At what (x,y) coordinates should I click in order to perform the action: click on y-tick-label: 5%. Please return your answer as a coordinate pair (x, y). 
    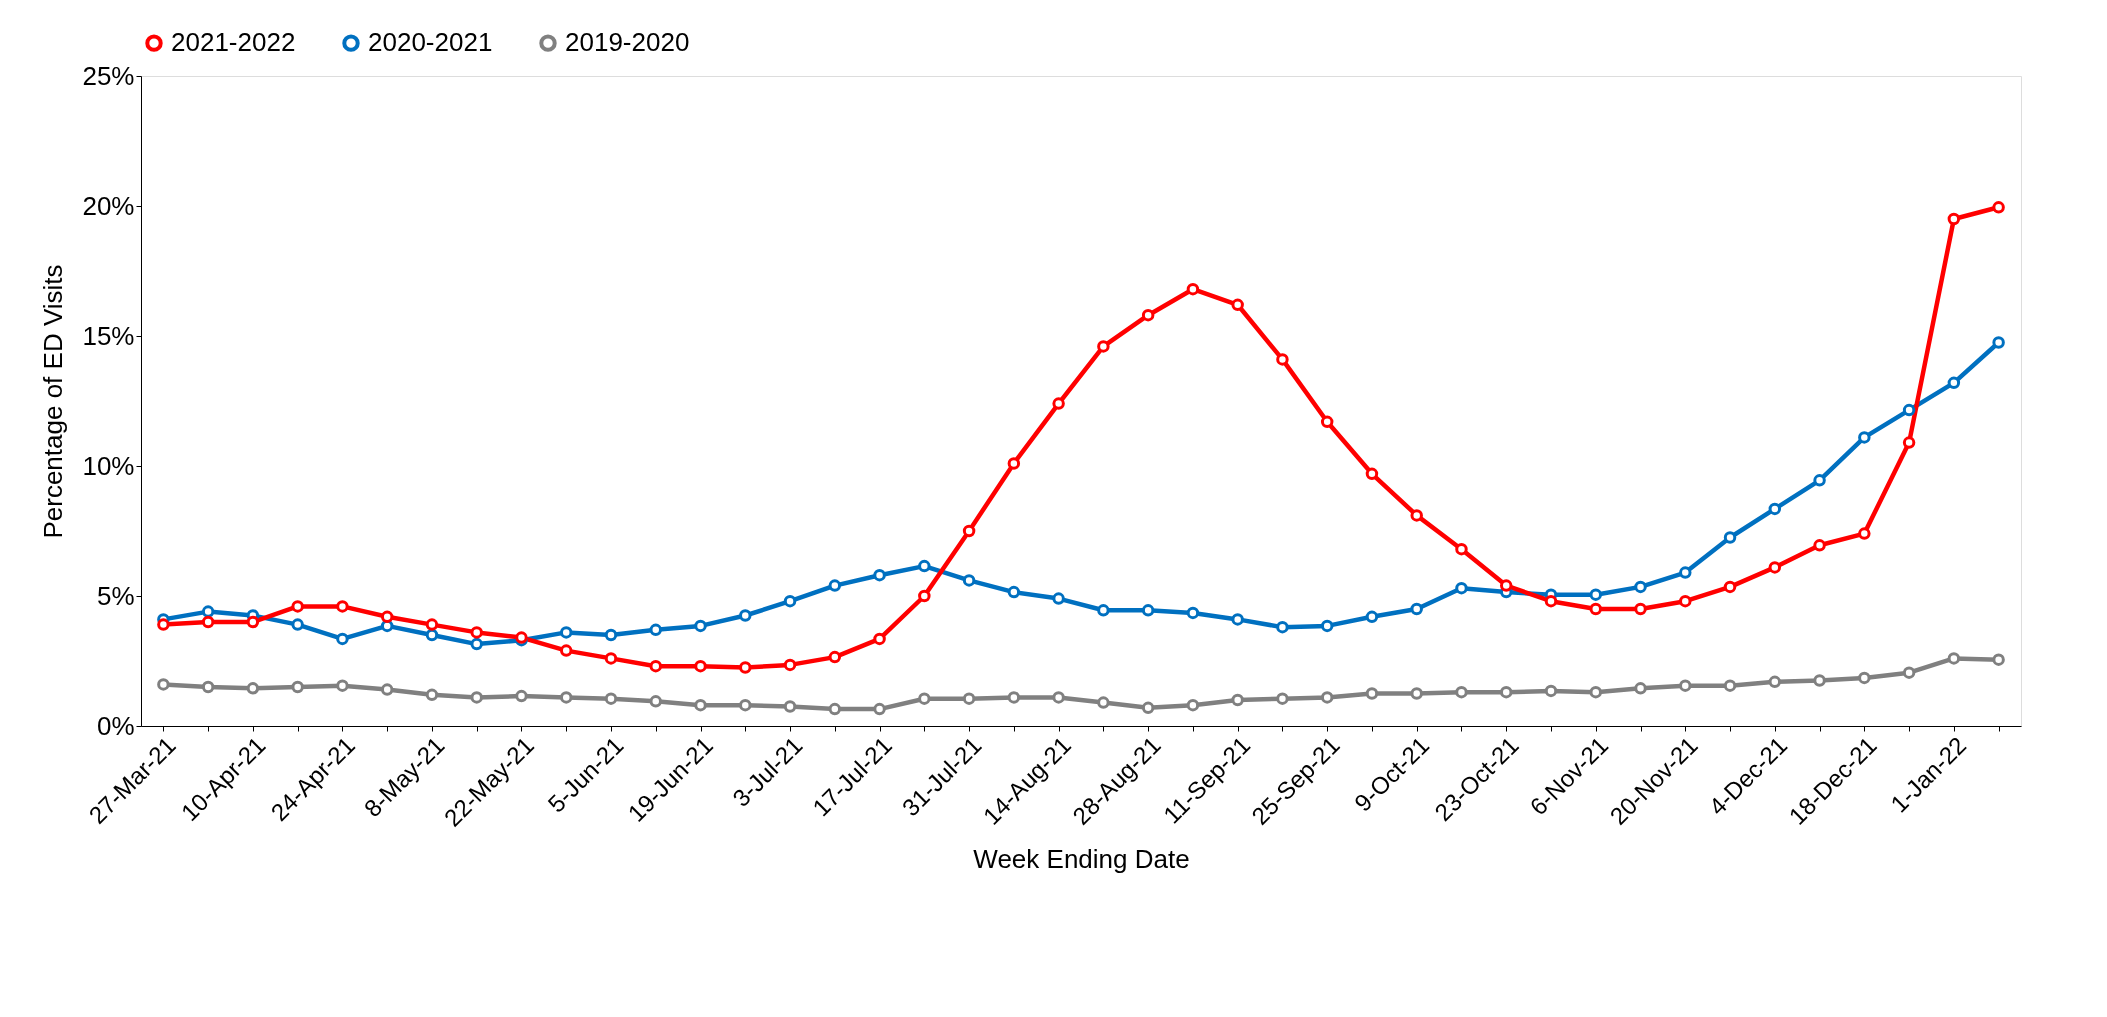
    Looking at the image, I should click on (115, 595).